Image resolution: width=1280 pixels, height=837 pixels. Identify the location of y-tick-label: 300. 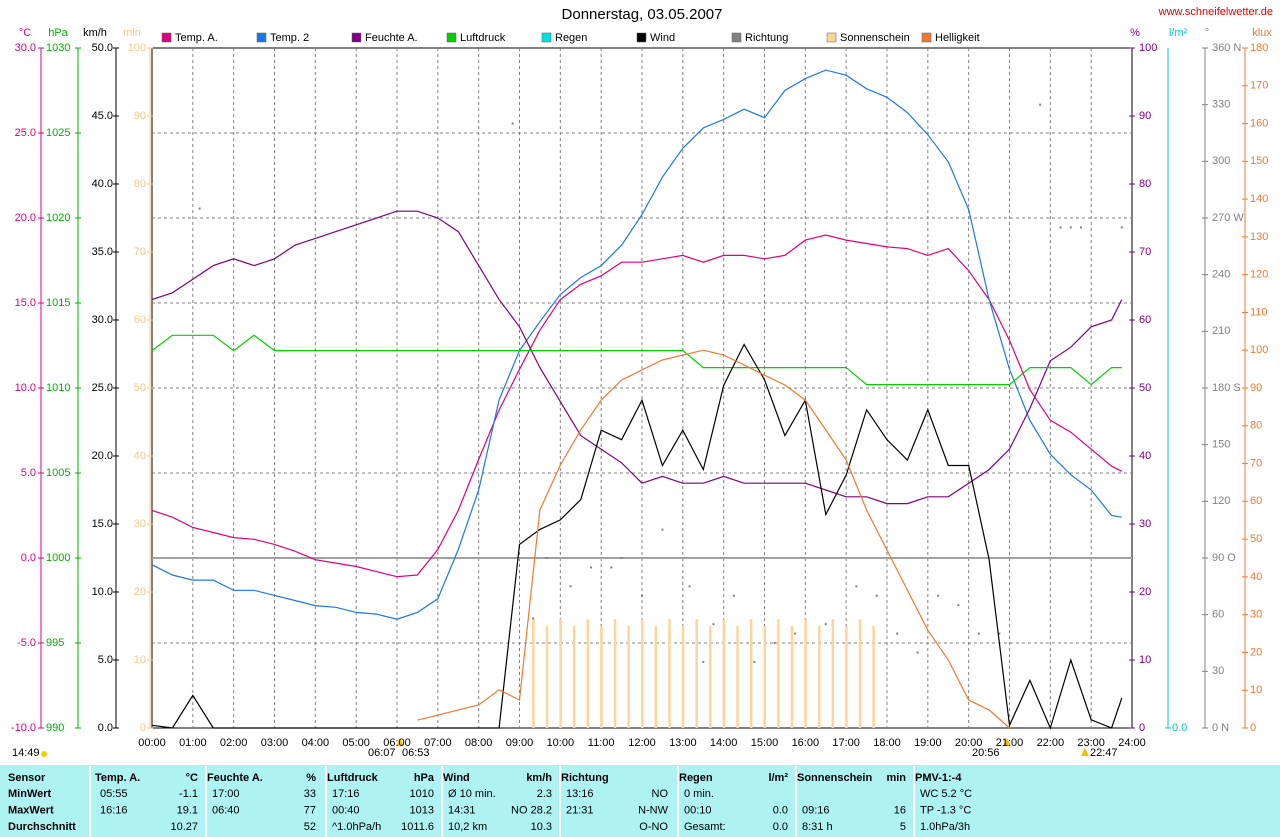
(1221, 161).